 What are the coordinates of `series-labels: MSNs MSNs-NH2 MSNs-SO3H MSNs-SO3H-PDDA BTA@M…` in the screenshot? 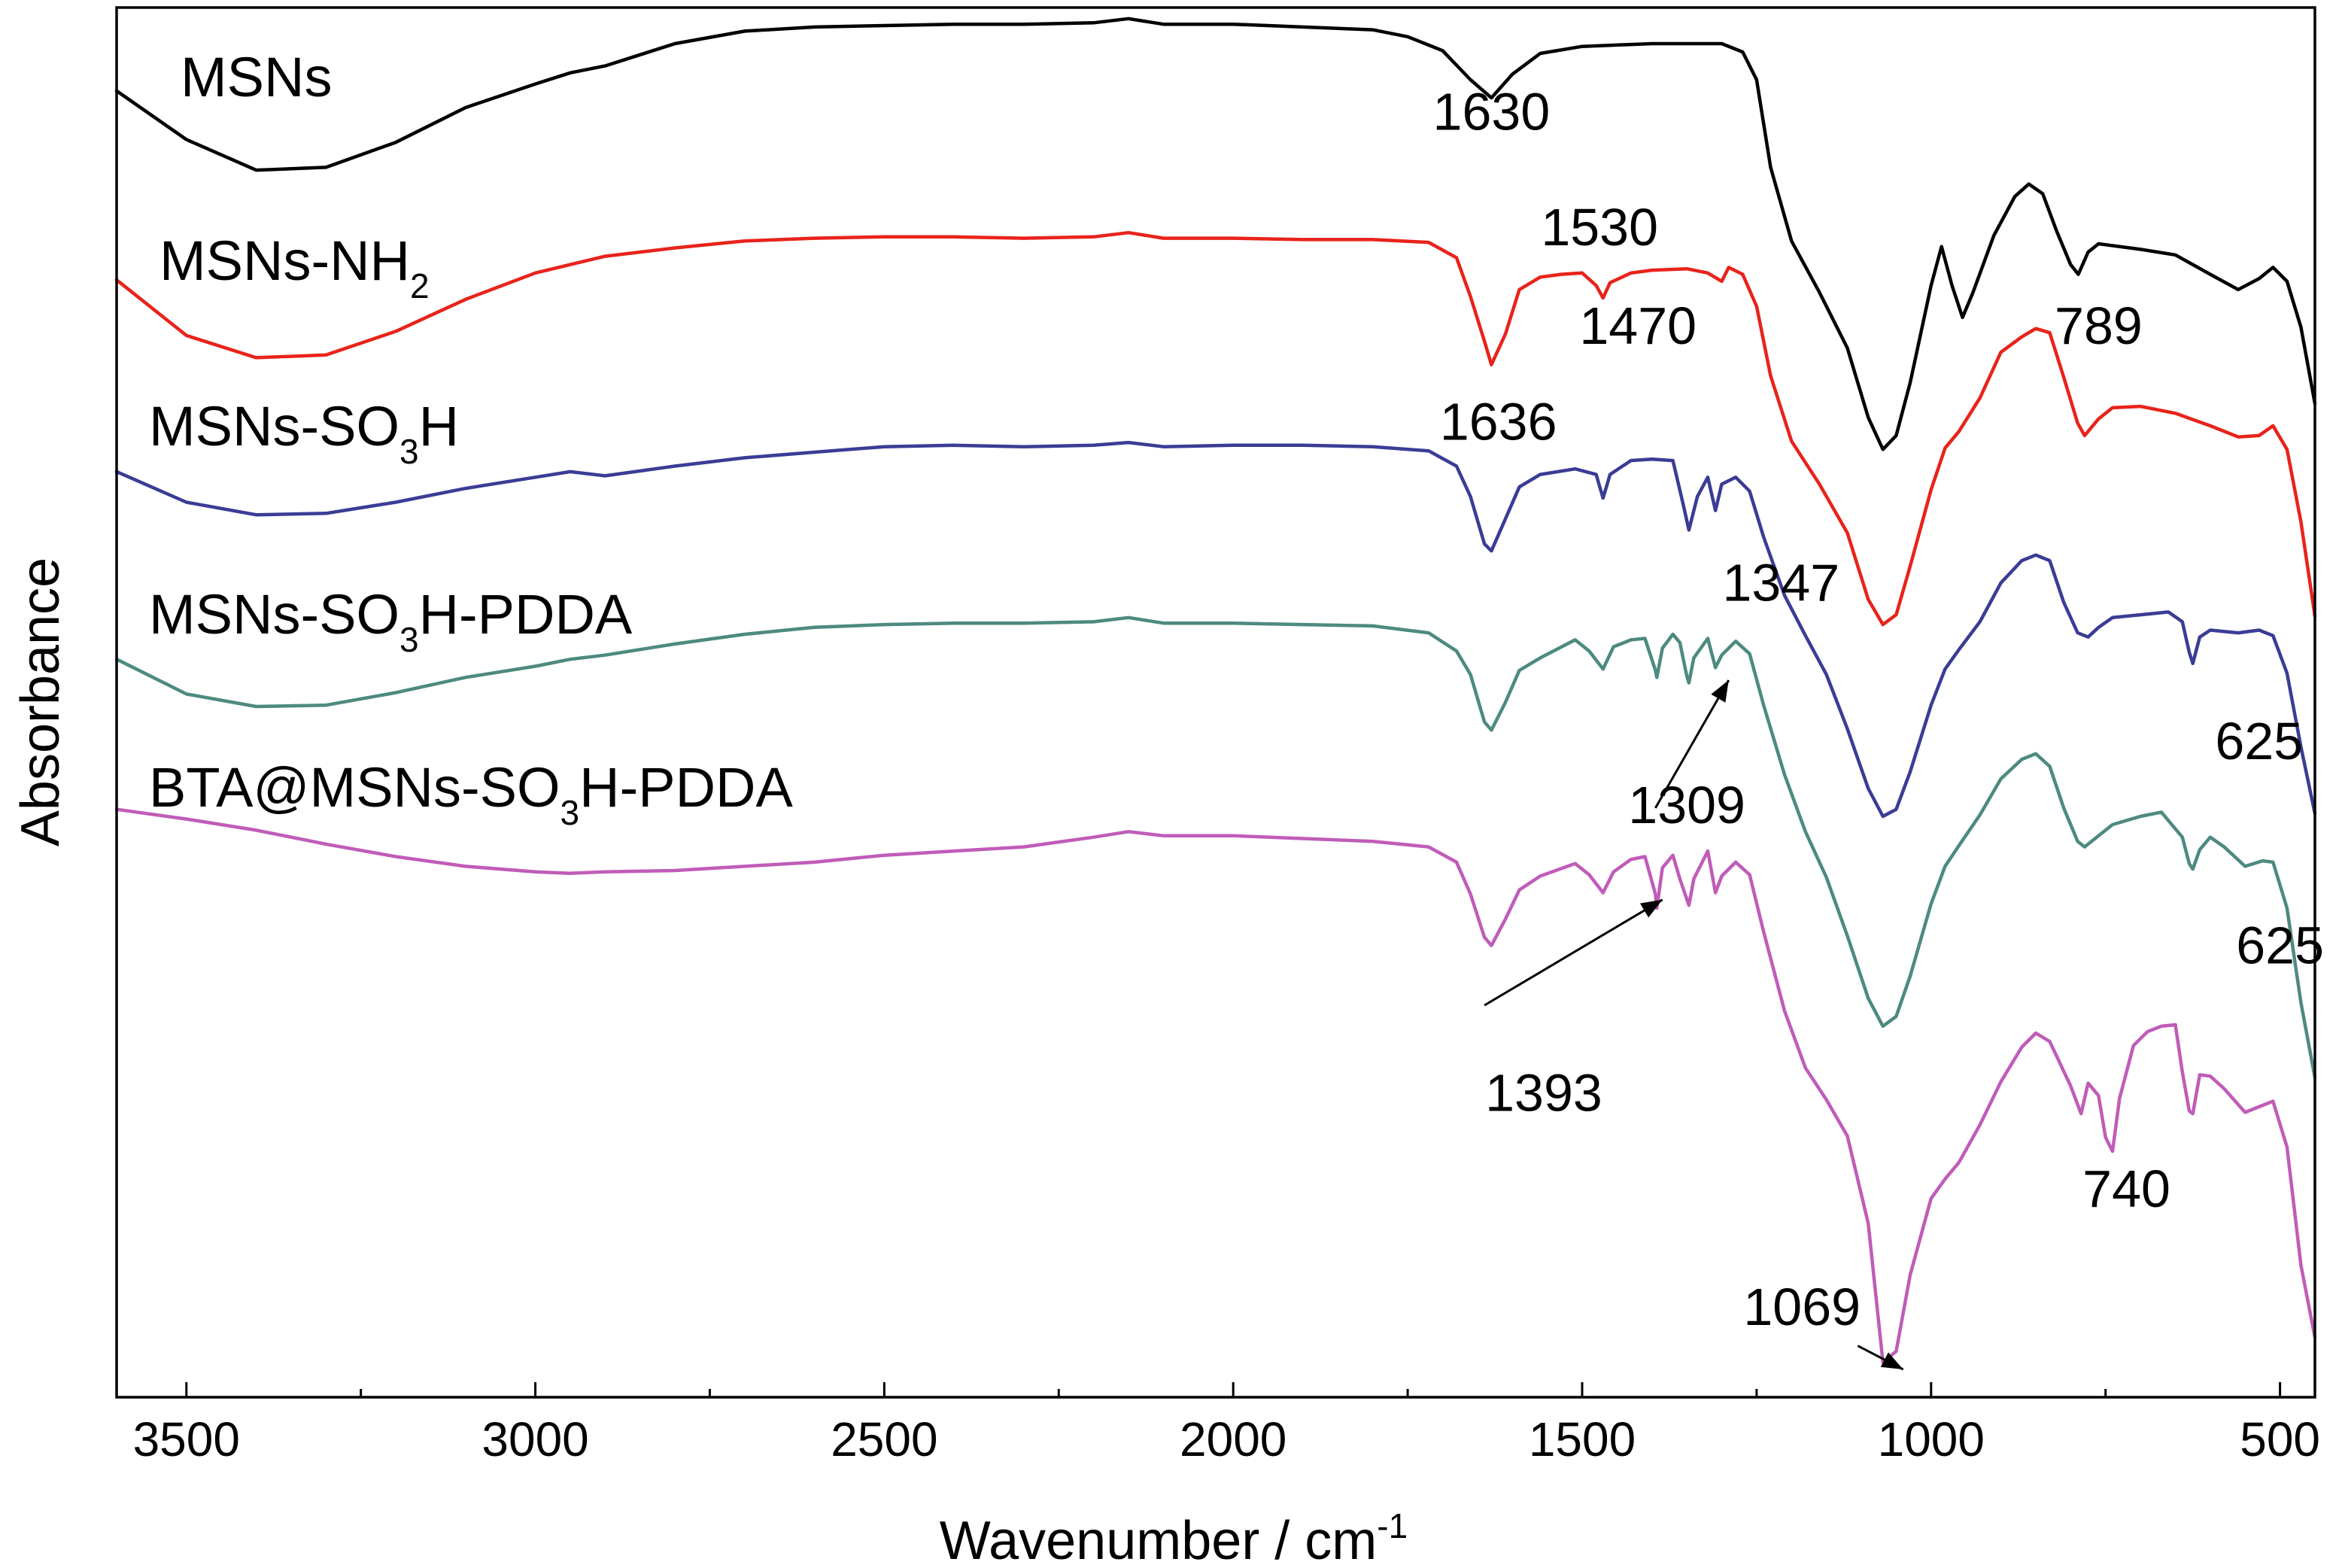 It's located at (471, 439).